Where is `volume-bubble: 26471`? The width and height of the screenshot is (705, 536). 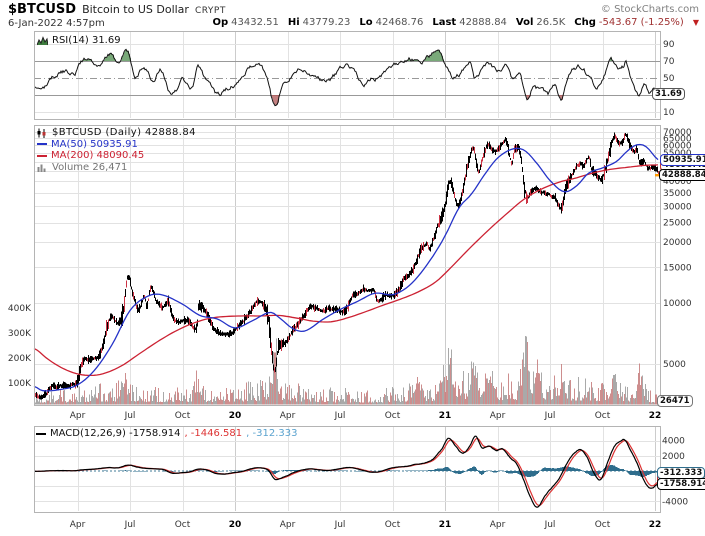
volume-bubble: 26471 is located at coordinates (675, 401).